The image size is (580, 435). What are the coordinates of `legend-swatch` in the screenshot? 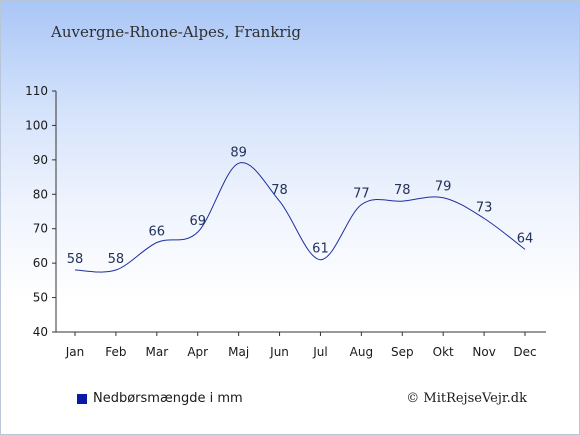 It's located at (82, 398).